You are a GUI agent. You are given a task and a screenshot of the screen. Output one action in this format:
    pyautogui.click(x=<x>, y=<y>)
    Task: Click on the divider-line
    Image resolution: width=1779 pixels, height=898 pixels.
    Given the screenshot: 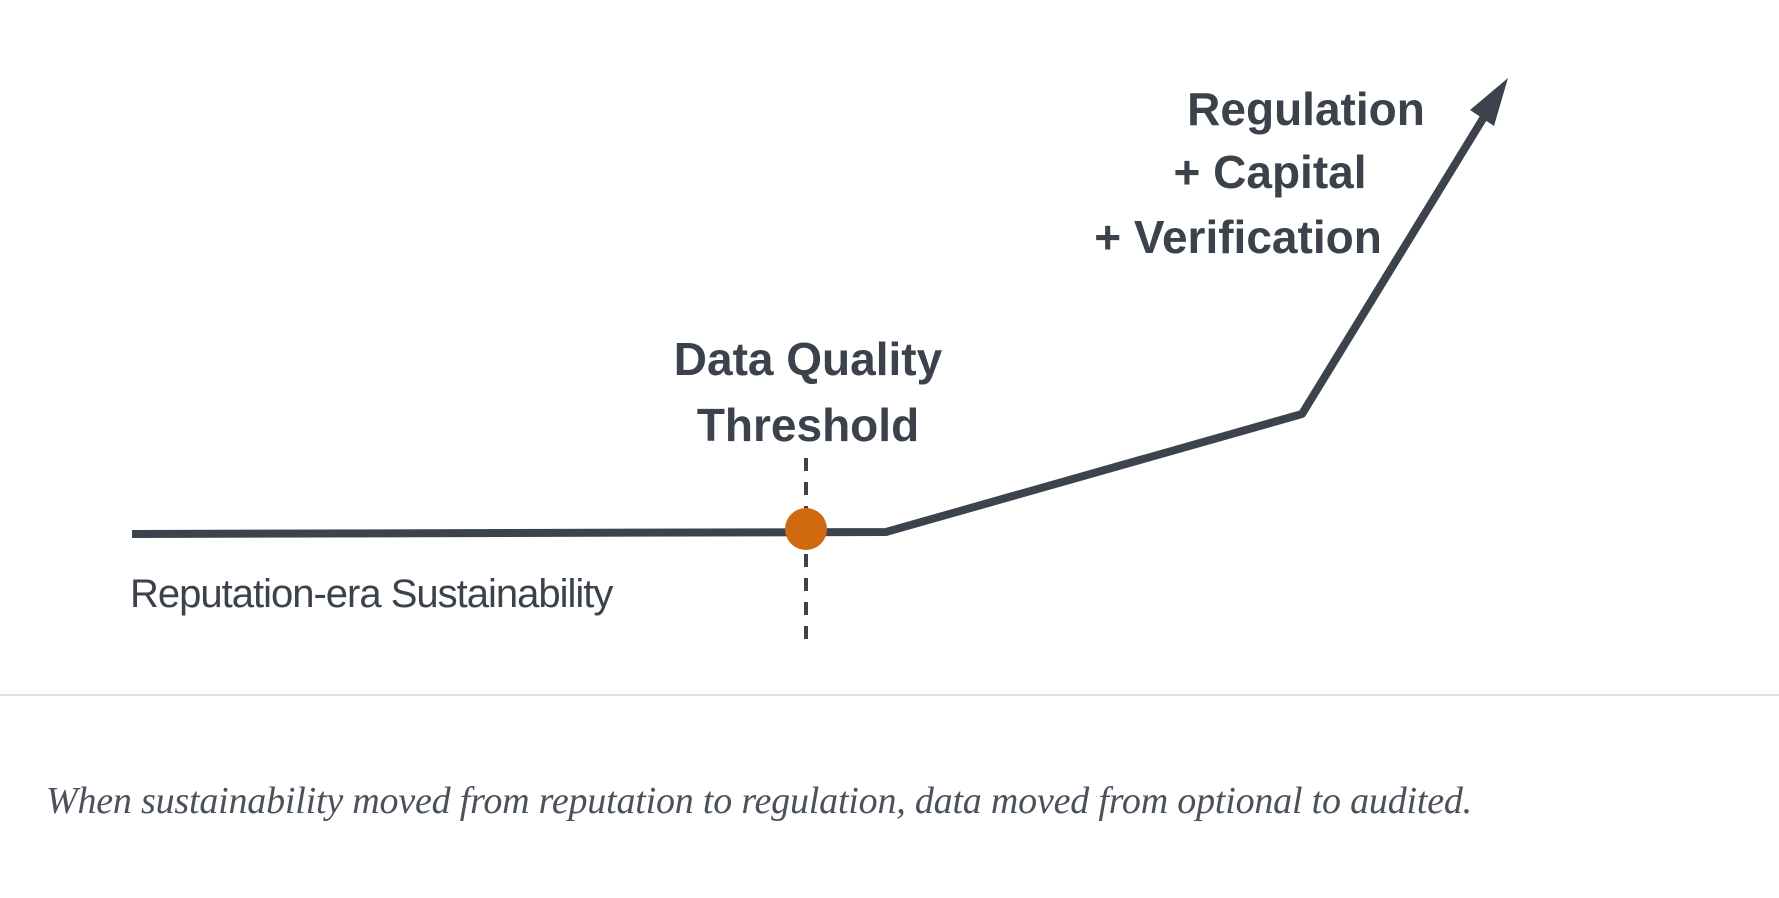 What is the action you would take?
    pyautogui.click(x=889, y=695)
    